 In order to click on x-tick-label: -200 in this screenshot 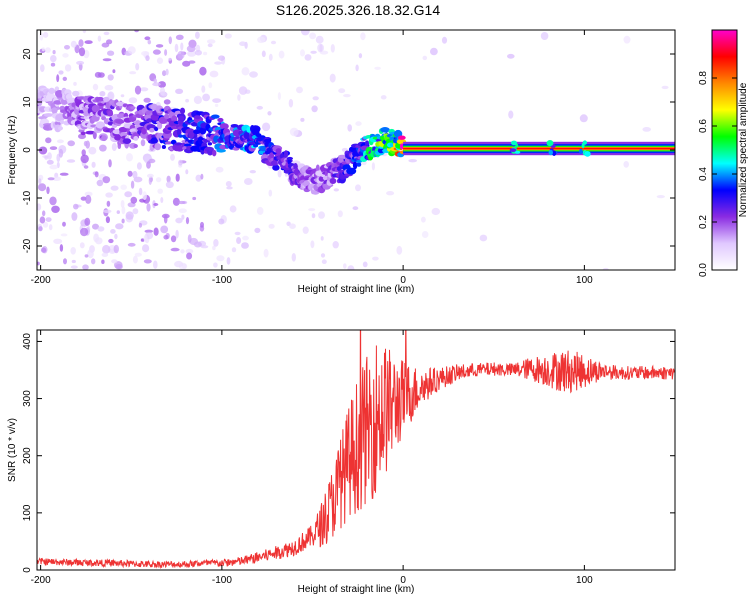, I will do `click(41, 580)`.